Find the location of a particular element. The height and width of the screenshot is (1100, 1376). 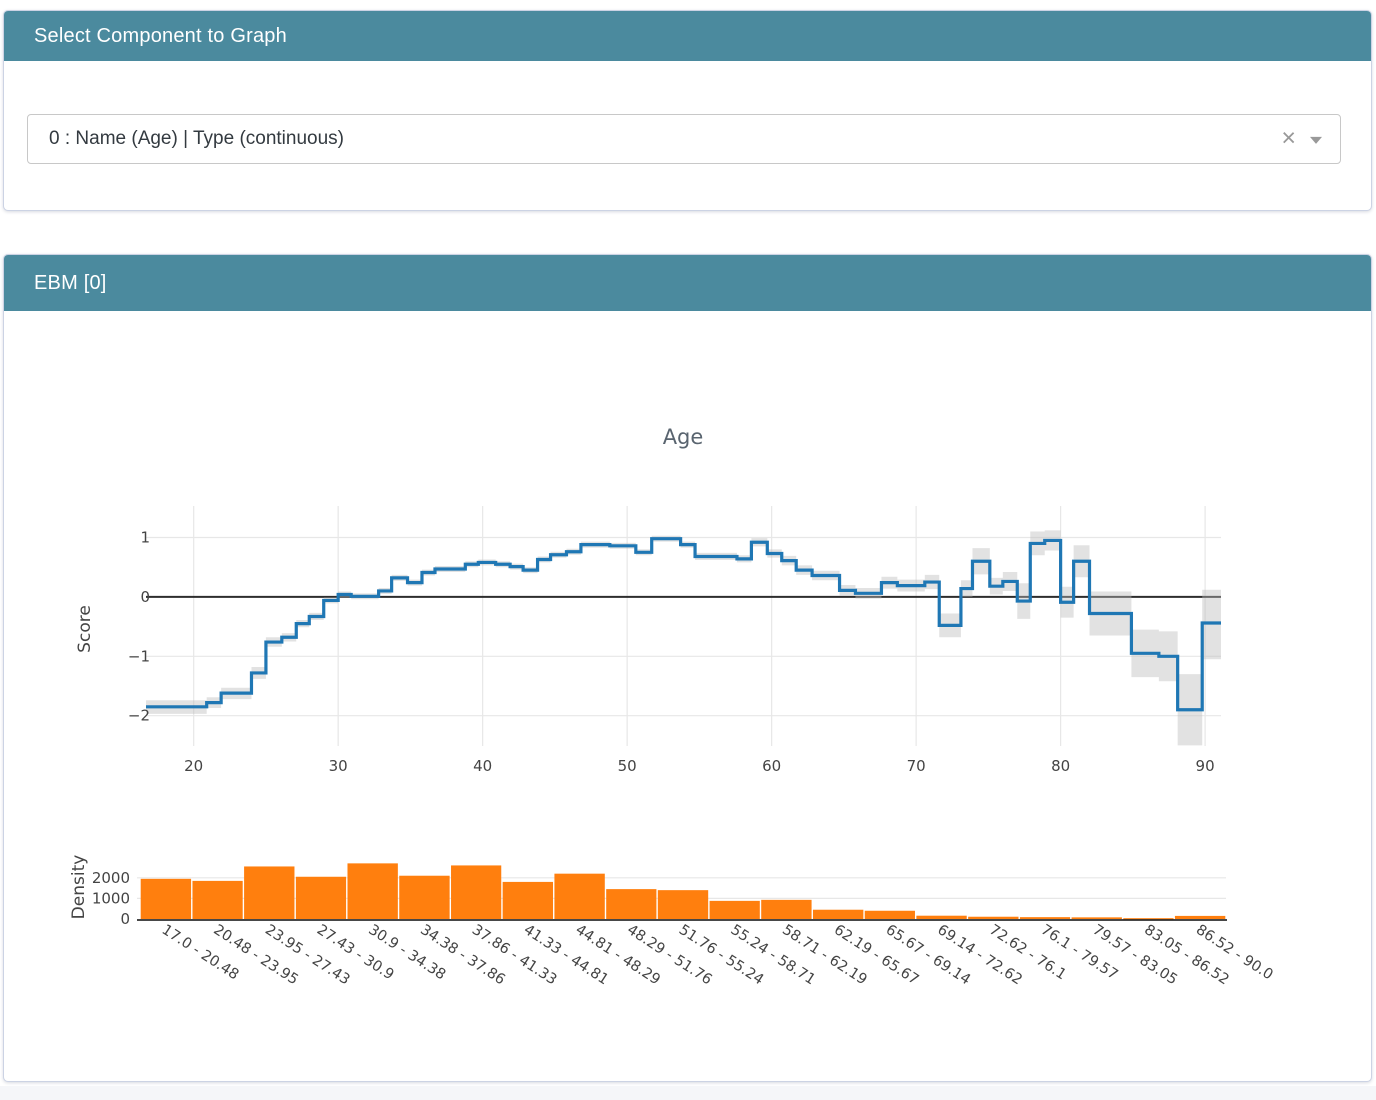

svg-text: 70 is located at coordinates (916, 766).